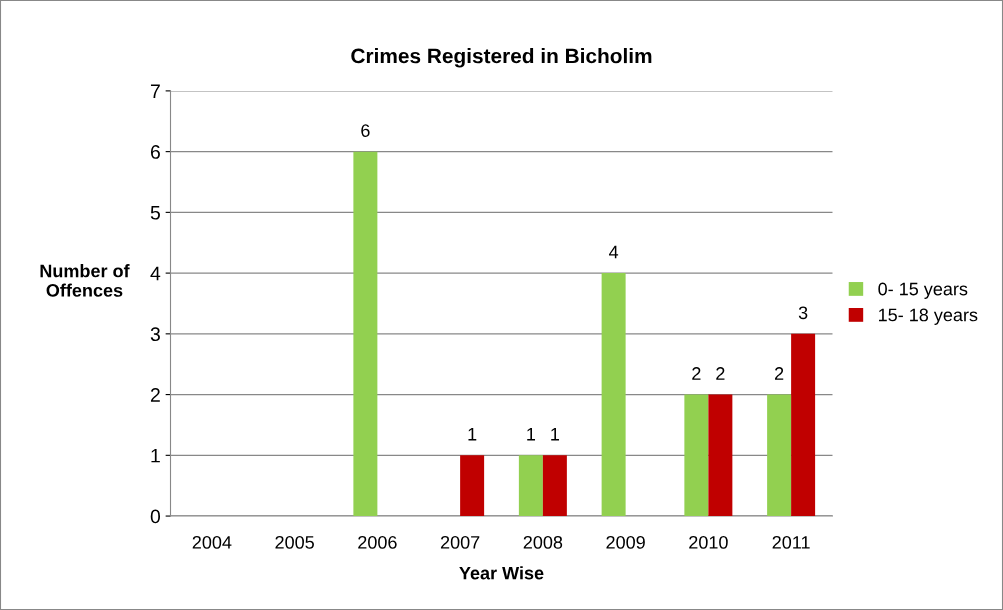  What do you see at coordinates (155, 213) in the screenshot?
I see `y-tick-label: 5` at bounding box center [155, 213].